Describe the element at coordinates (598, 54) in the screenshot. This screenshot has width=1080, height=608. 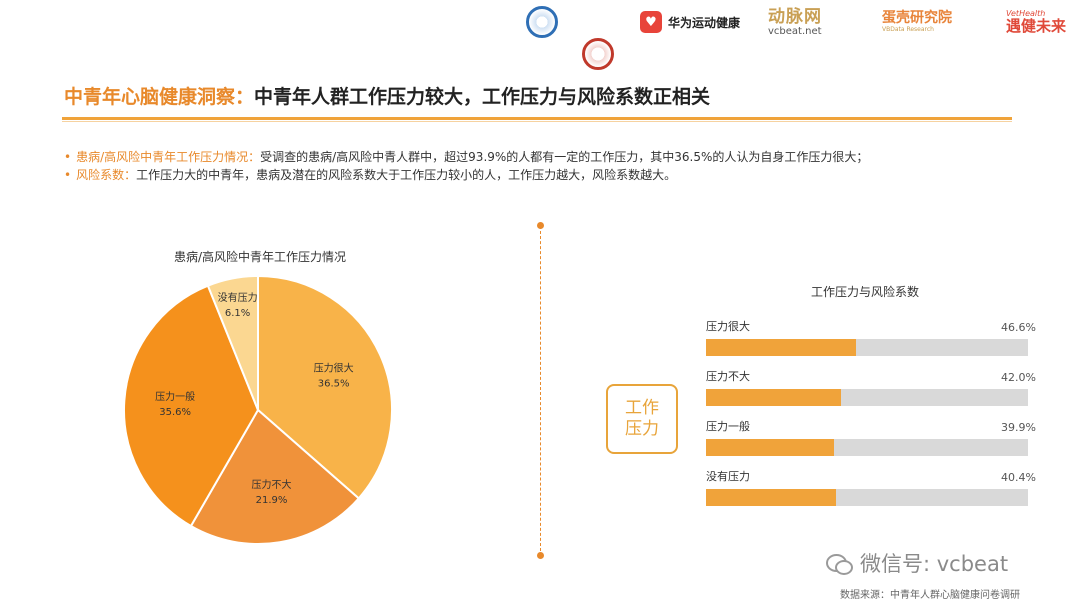
I see `hospital-seal-logo` at that location.